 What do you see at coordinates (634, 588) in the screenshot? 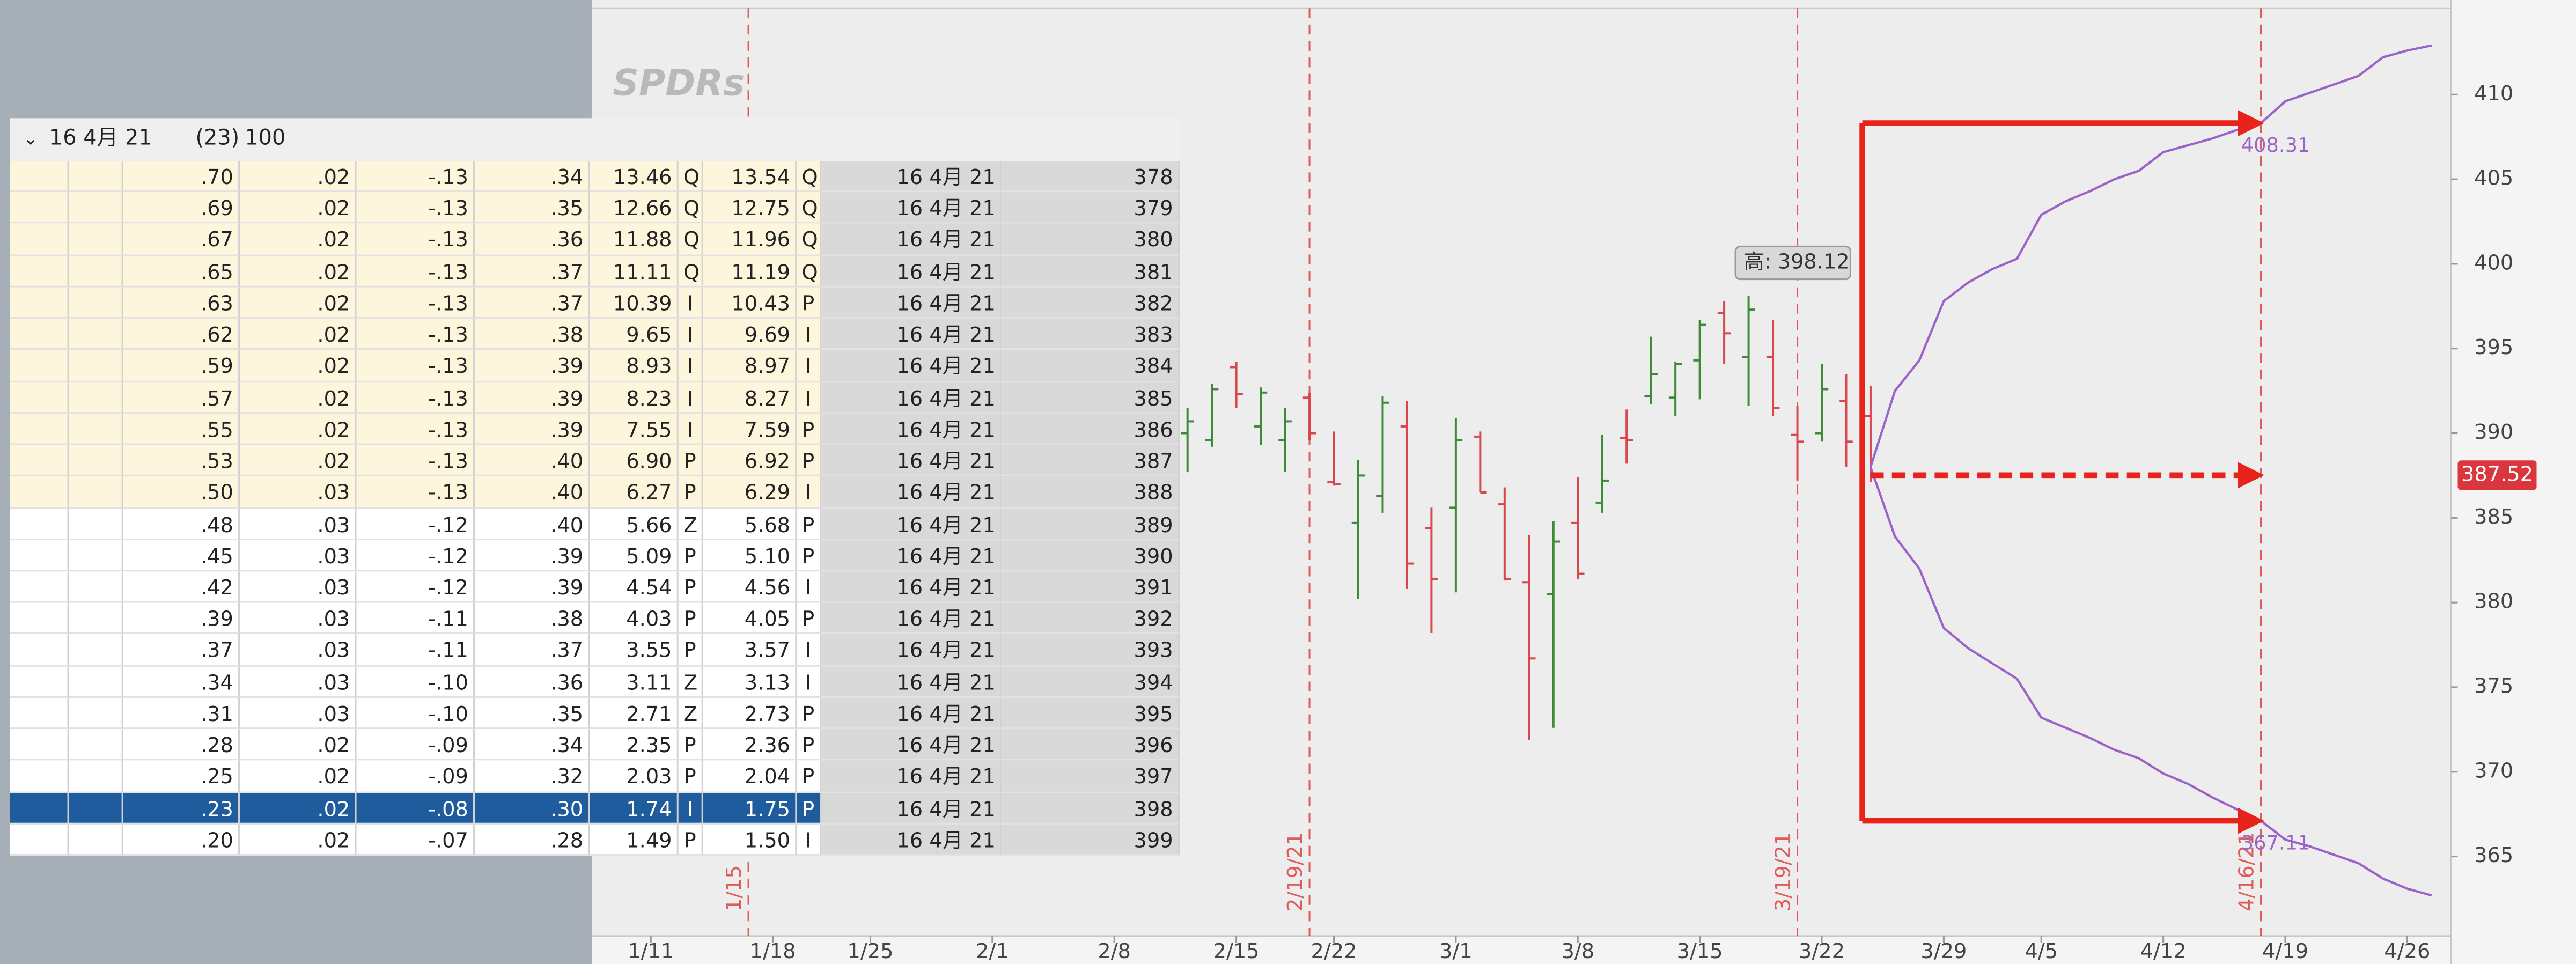
I see `cell: 4.54` at bounding box center [634, 588].